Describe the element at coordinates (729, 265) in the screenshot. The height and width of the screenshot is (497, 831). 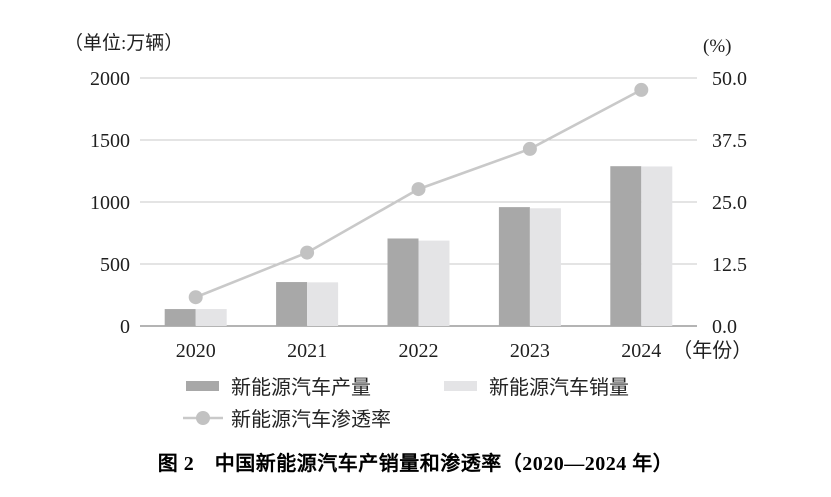
I see `right-axis-tick-label: 12.5` at that location.